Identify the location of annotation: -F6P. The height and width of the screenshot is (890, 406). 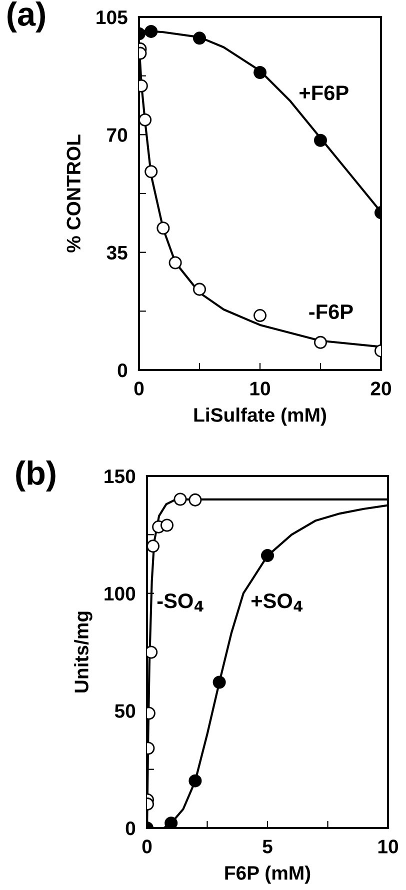
(331, 312).